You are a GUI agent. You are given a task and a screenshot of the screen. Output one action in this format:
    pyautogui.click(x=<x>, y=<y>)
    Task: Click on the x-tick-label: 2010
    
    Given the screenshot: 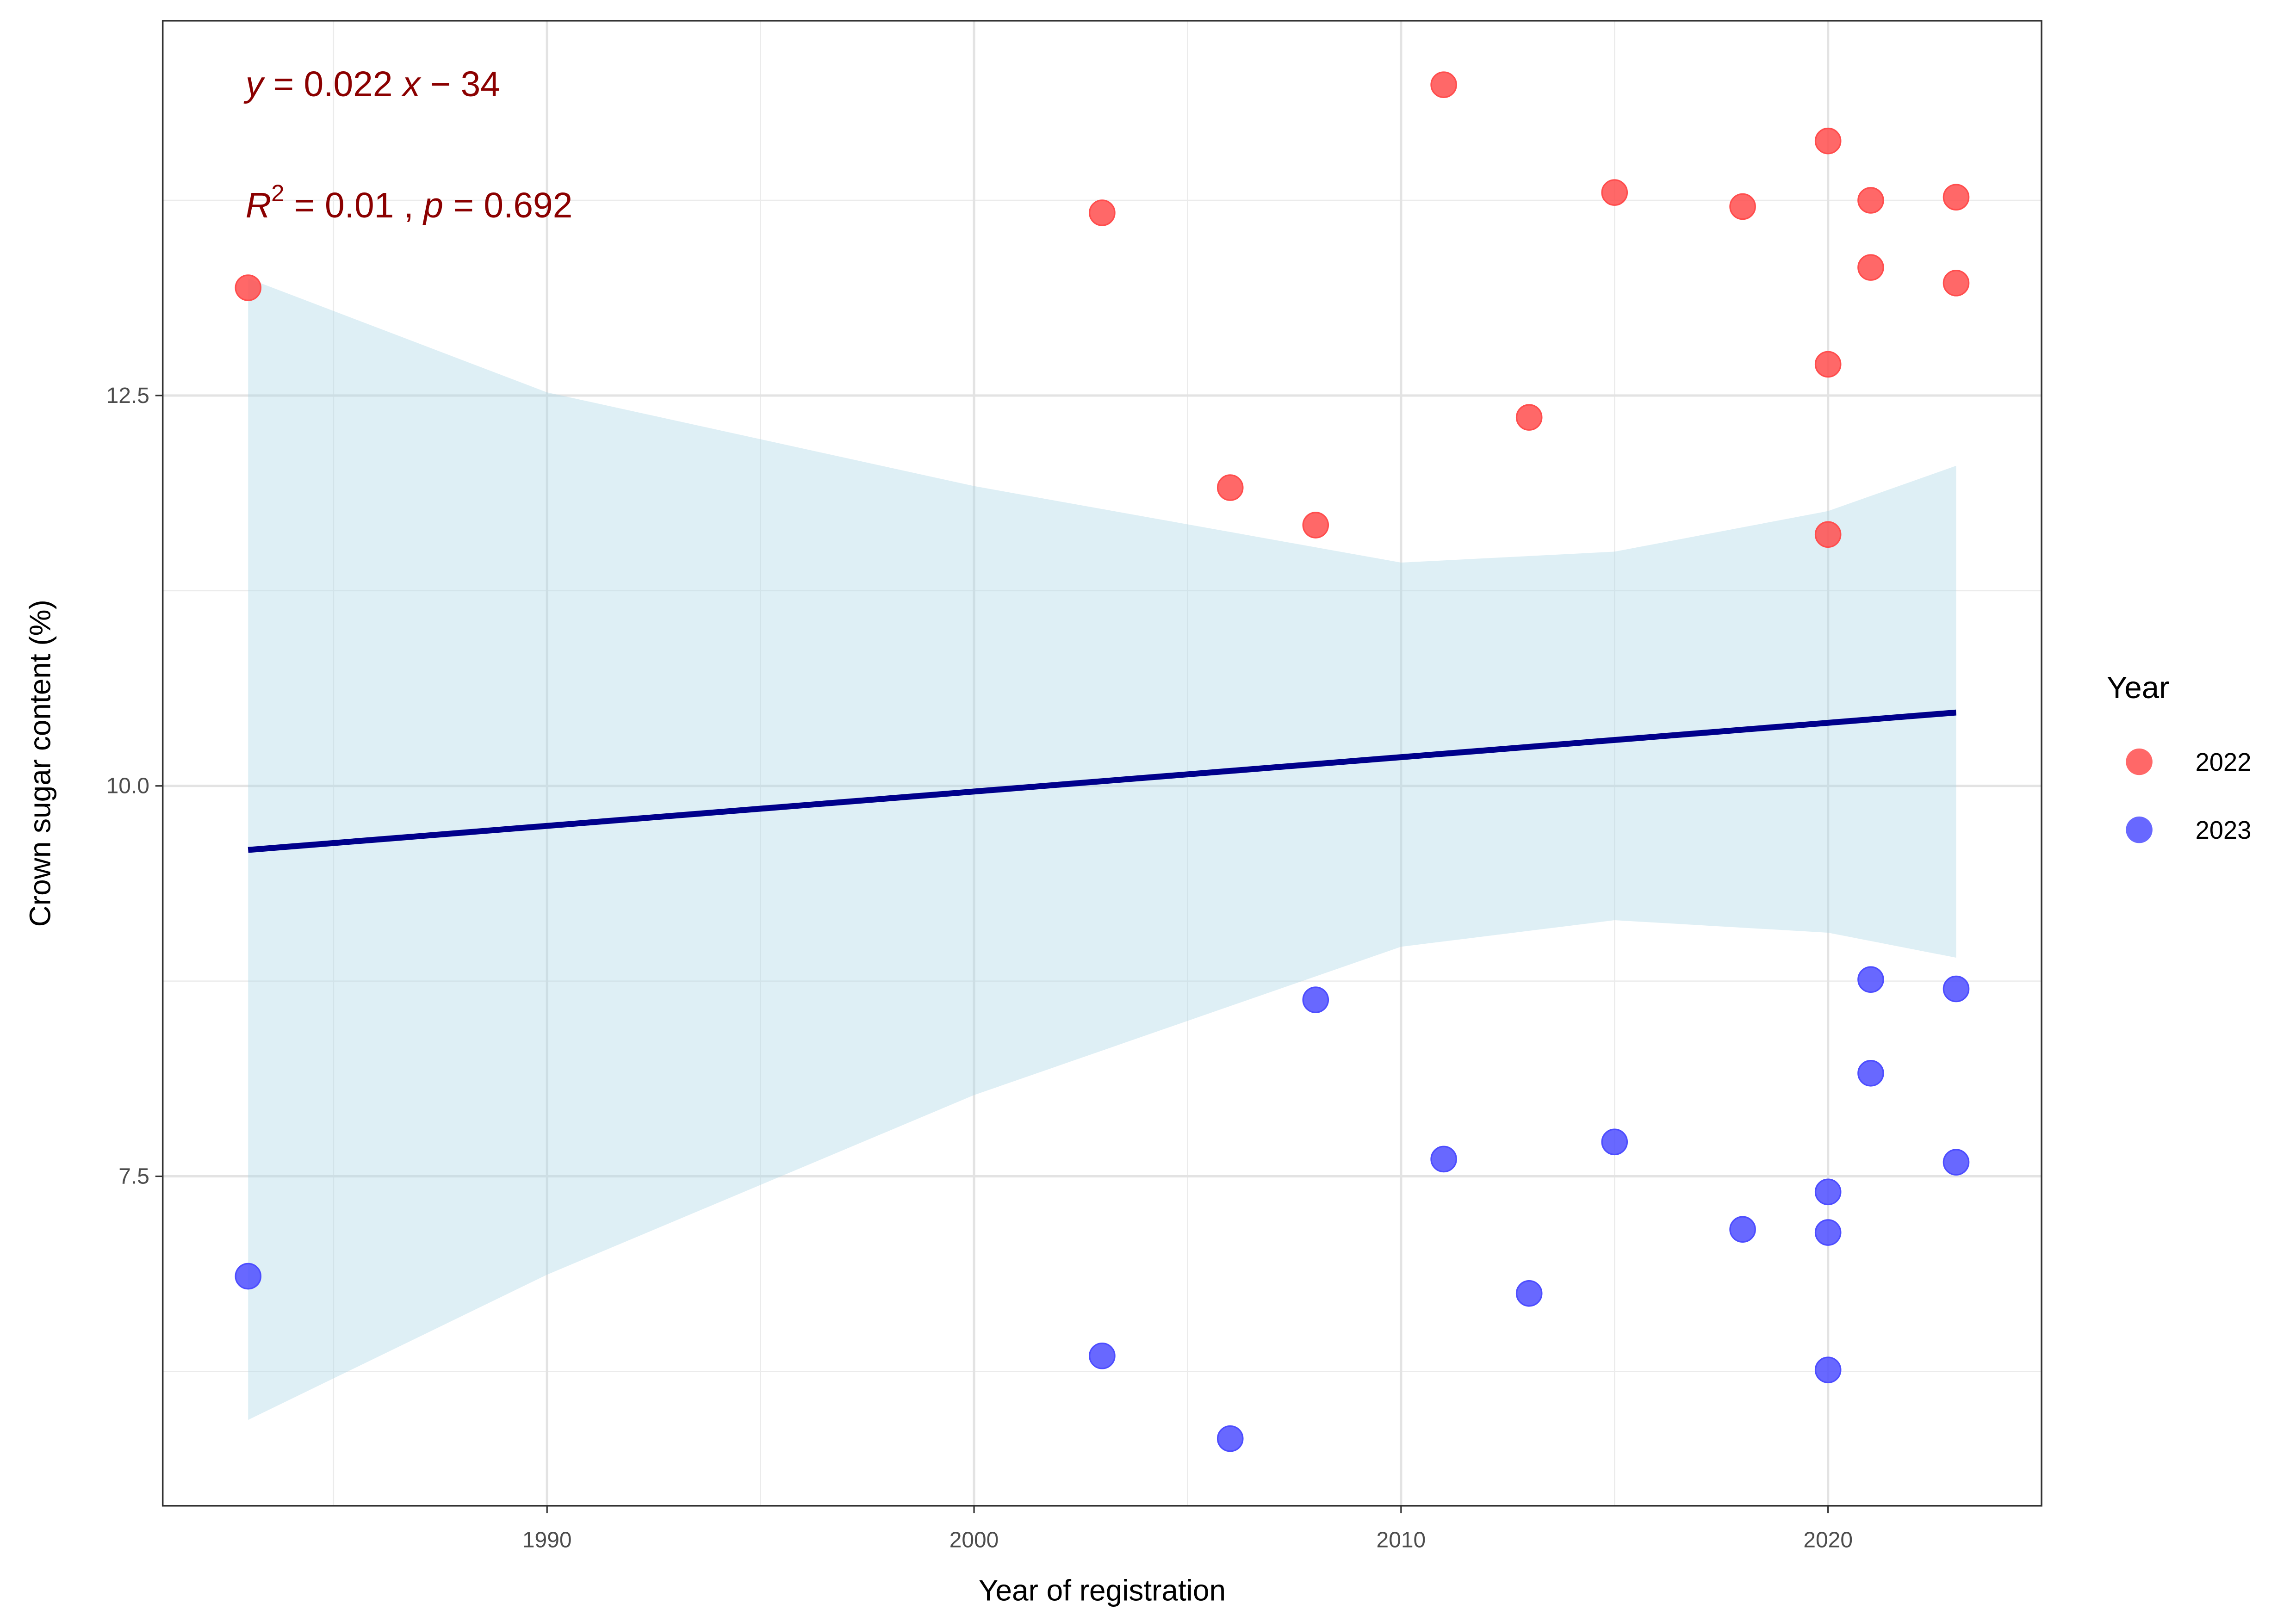 What is the action you would take?
    pyautogui.click(x=1401, y=1540)
    